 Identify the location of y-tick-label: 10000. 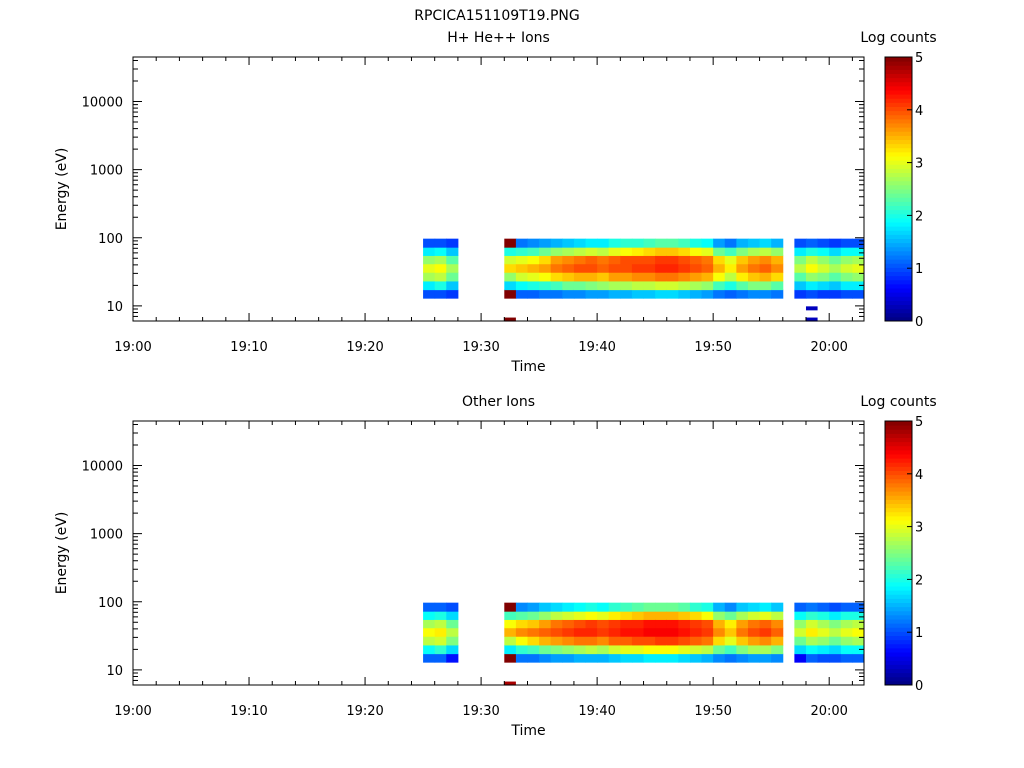
(102, 103).